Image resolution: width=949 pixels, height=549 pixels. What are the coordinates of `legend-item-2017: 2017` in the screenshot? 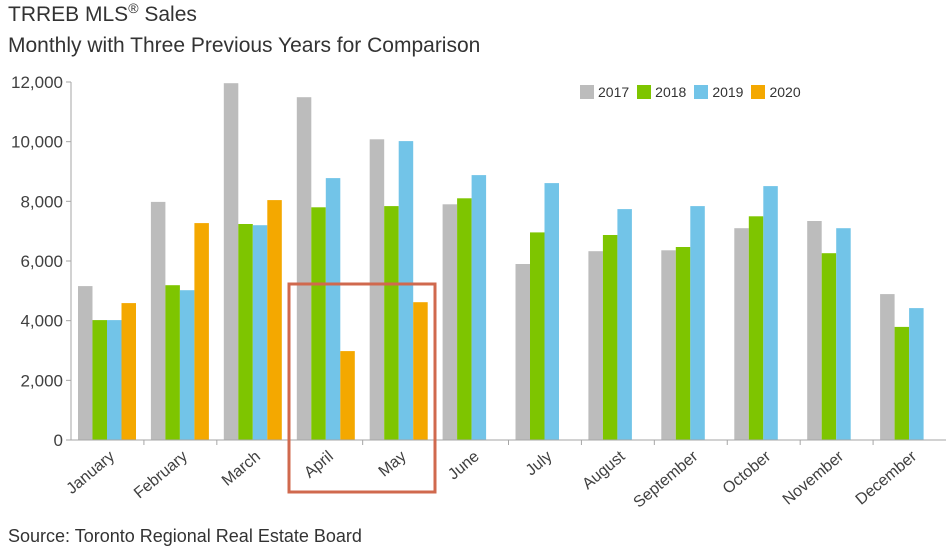 It's located at (604, 92).